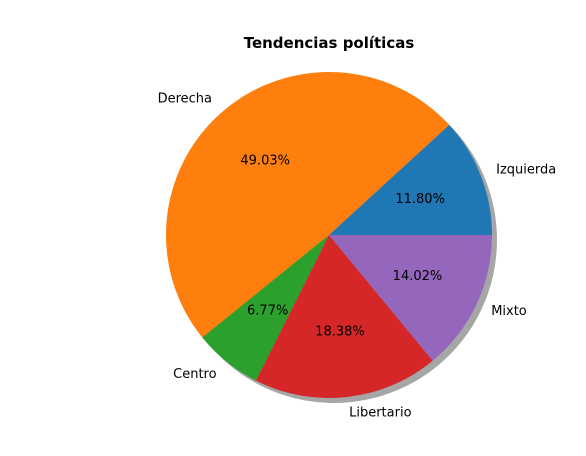  Describe the element at coordinates (410, 298) in the screenshot. I see `slice-mixto` at that location.